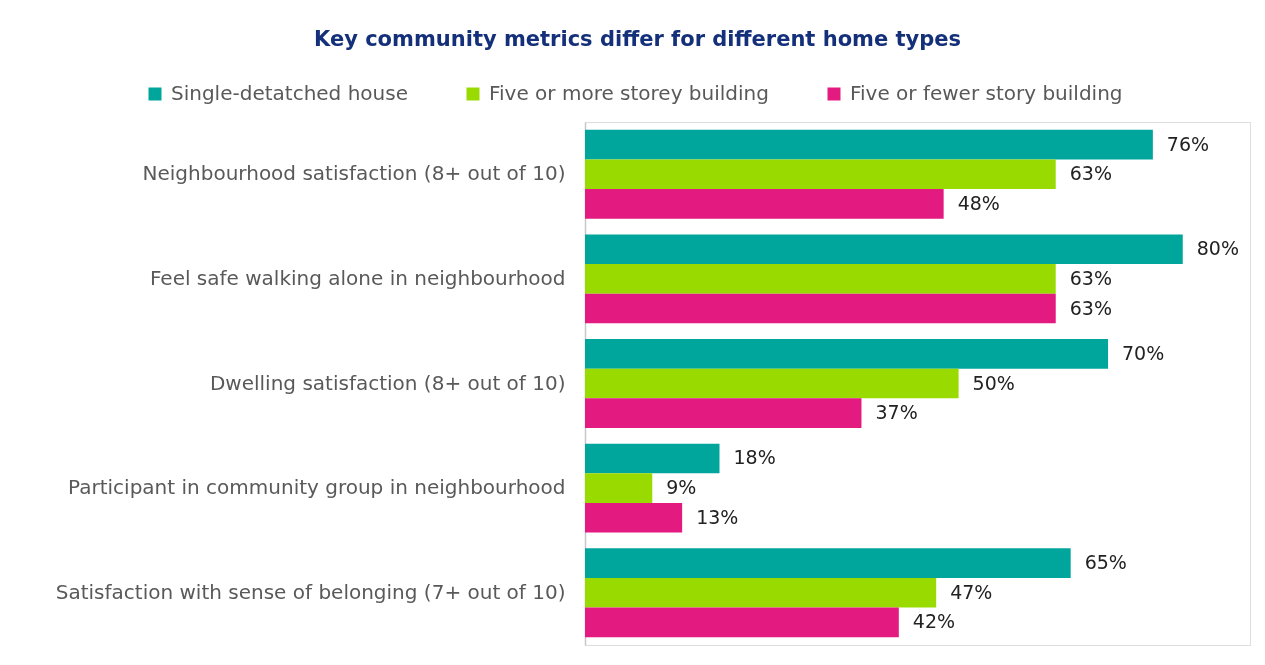 The height and width of the screenshot is (665, 1265). Describe the element at coordinates (1105, 562) in the screenshot. I see `data-label: 65%` at that location.